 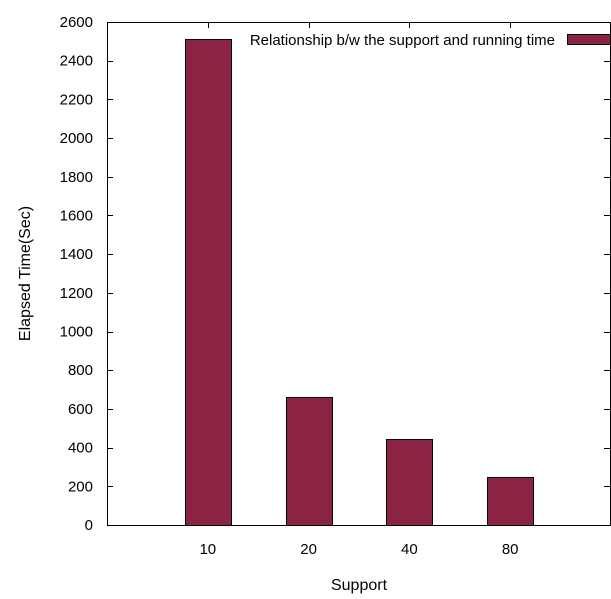 What do you see at coordinates (510, 549) in the screenshot?
I see `x-tick-label: 80` at bounding box center [510, 549].